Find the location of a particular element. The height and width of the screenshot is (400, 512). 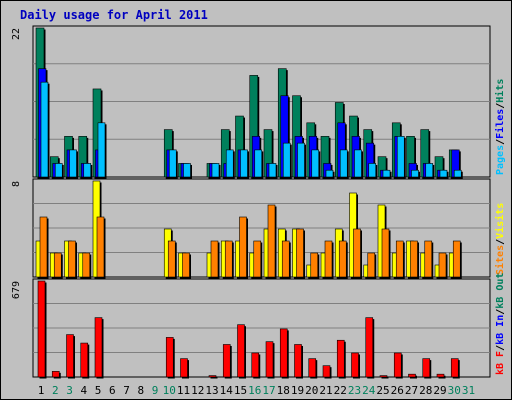

day-label: 12 is located at coordinates (197, 390).